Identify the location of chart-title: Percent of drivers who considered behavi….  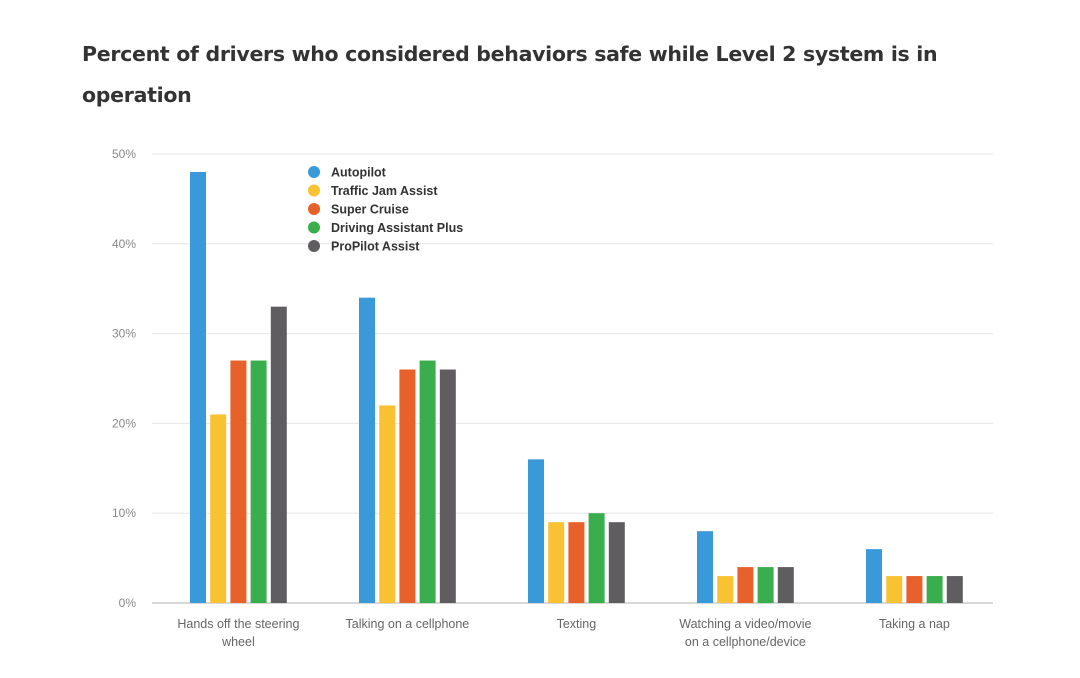
(510, 74).